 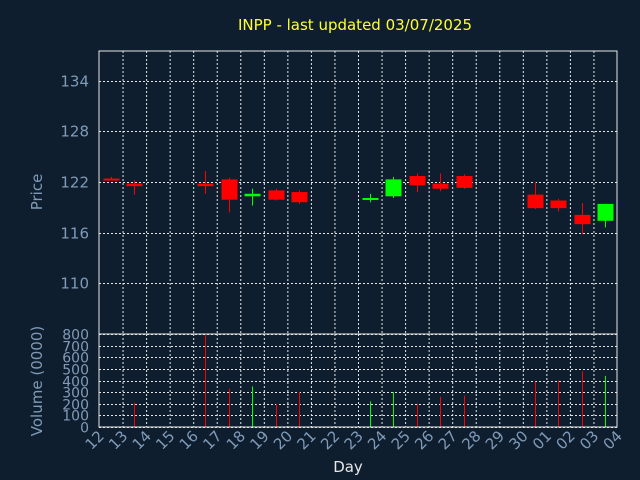 What do you see at coordinates (75, 371) in the screenshot?
I see `volume-y-tick-label: 500` at bounding box center [75, 371].